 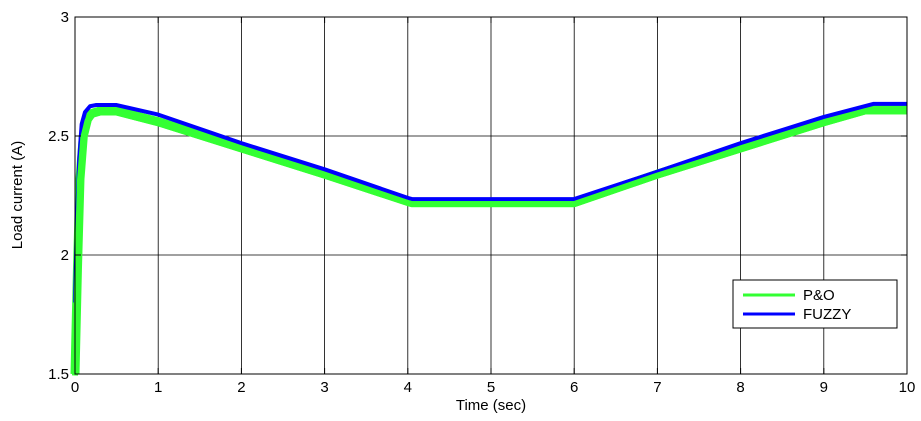 I want to click on legend-box, so click(x=815, y=304).